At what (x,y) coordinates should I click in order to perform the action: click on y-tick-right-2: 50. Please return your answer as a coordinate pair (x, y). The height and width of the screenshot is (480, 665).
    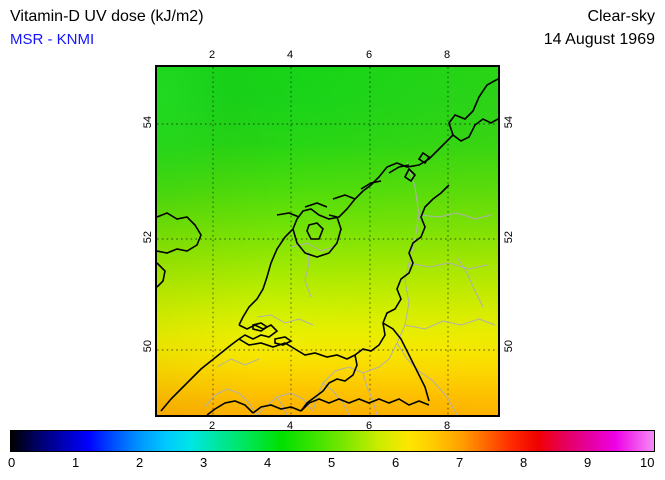
    Looking at the image, I should click on (509, 346).